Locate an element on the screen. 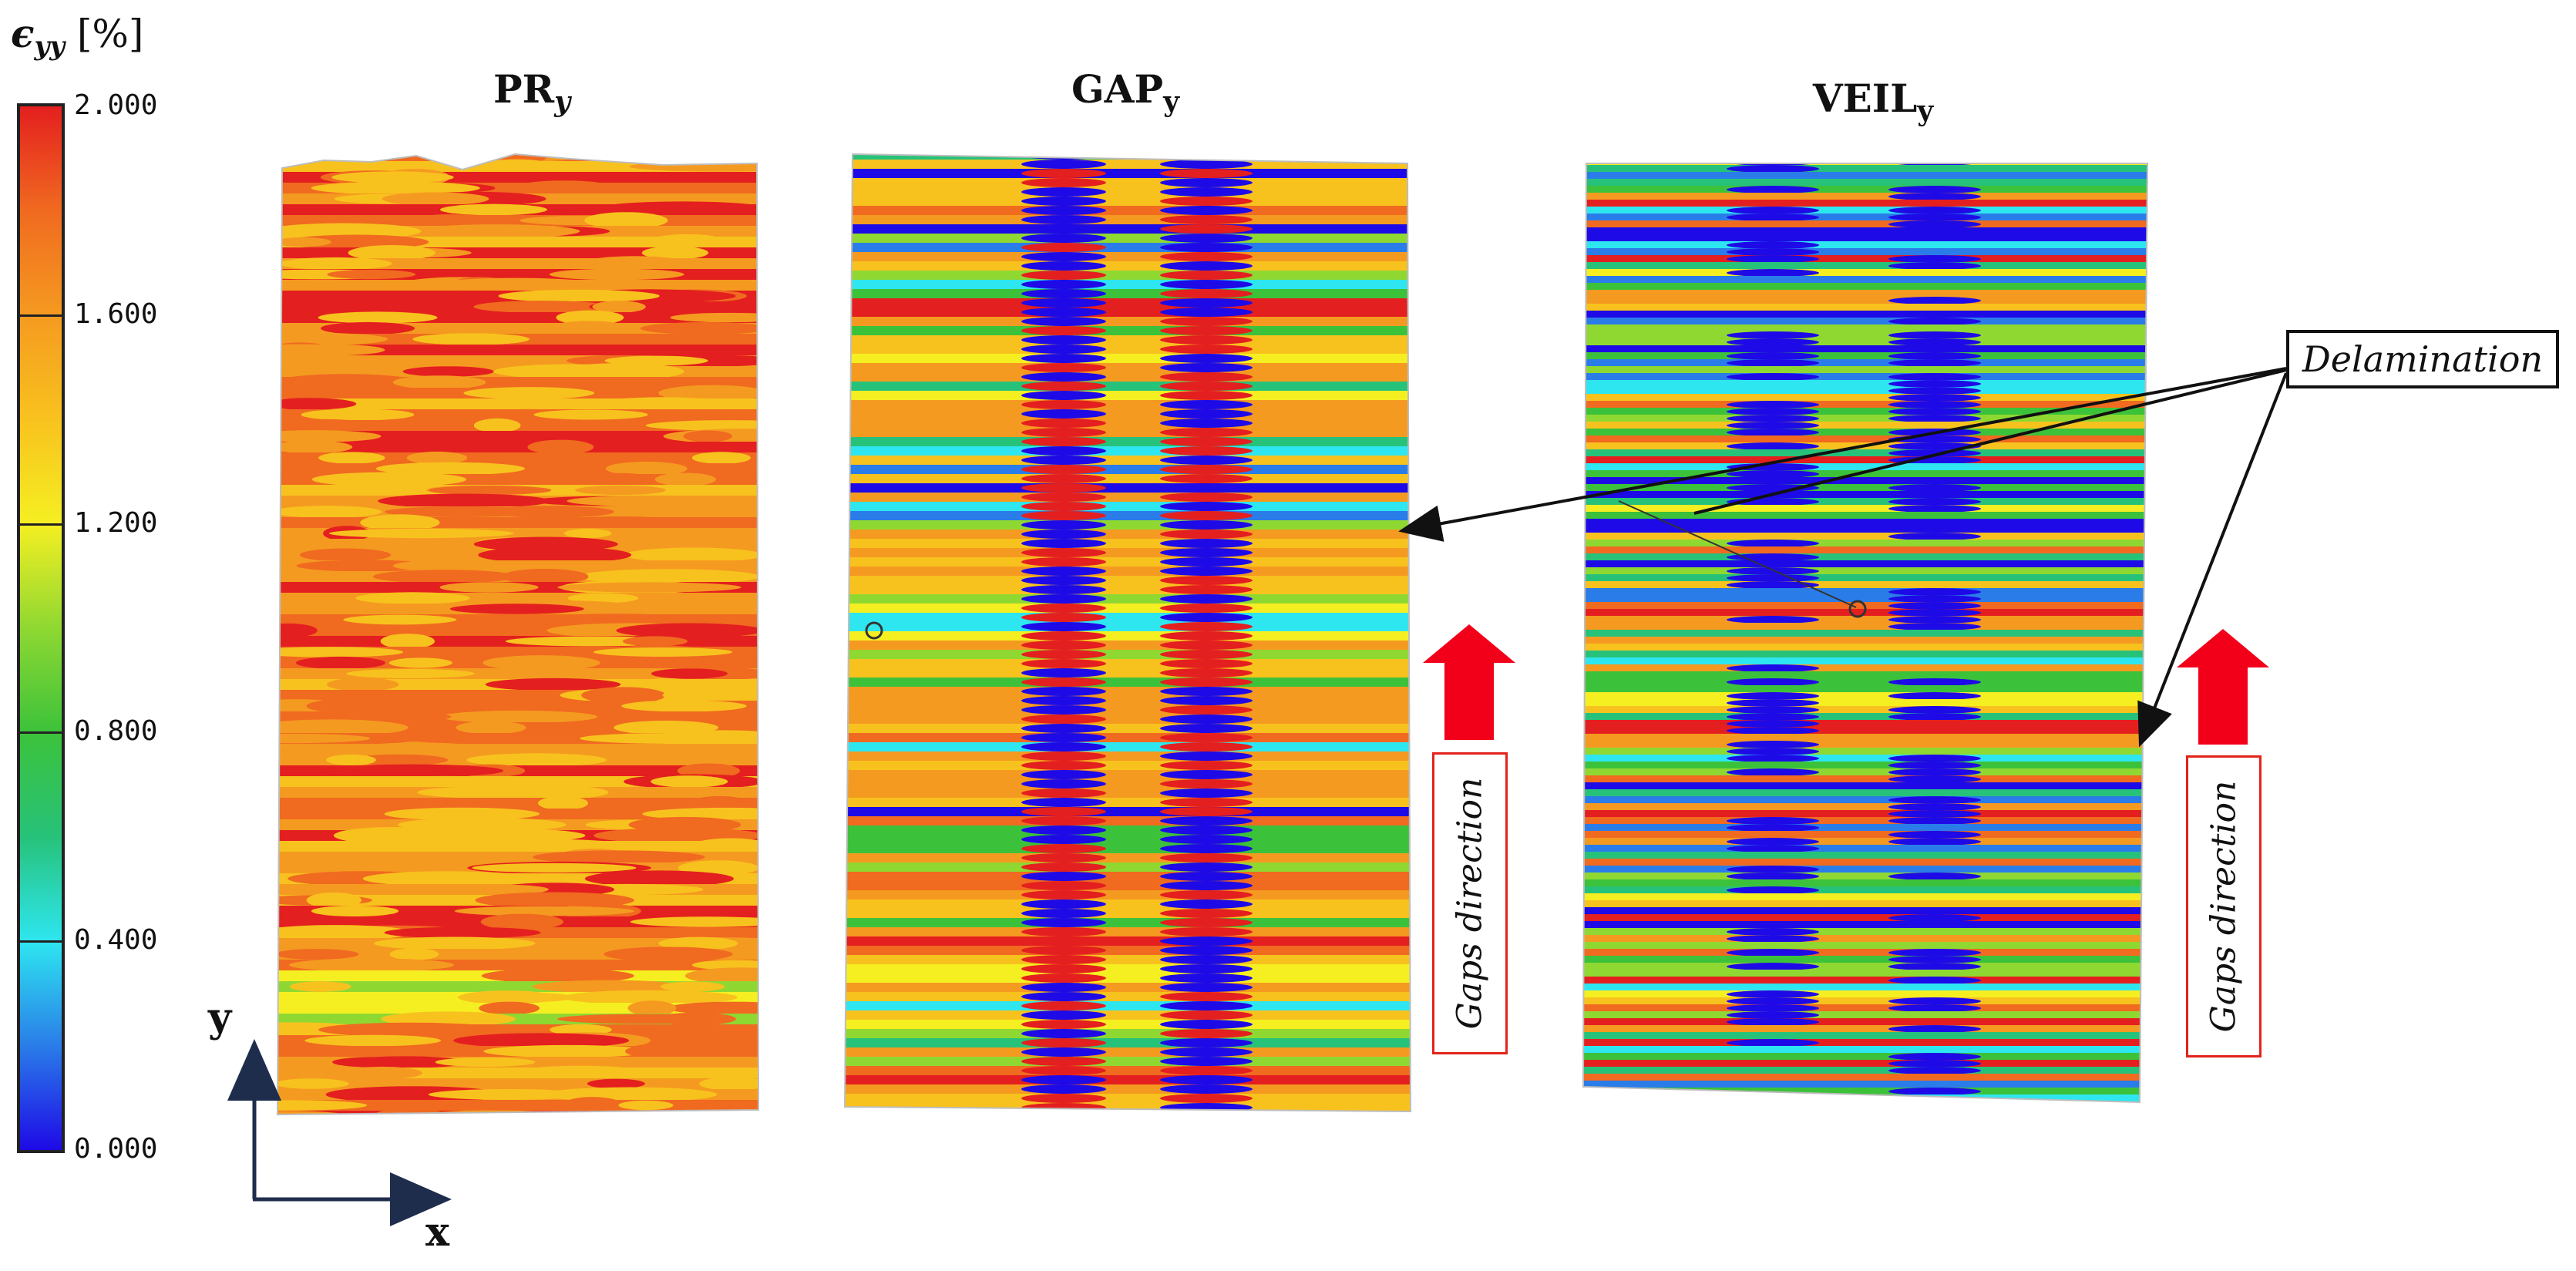 The image size is (2576, 1271). colorbar-tick-label: 1.200 is located at coordinates (116, 522).